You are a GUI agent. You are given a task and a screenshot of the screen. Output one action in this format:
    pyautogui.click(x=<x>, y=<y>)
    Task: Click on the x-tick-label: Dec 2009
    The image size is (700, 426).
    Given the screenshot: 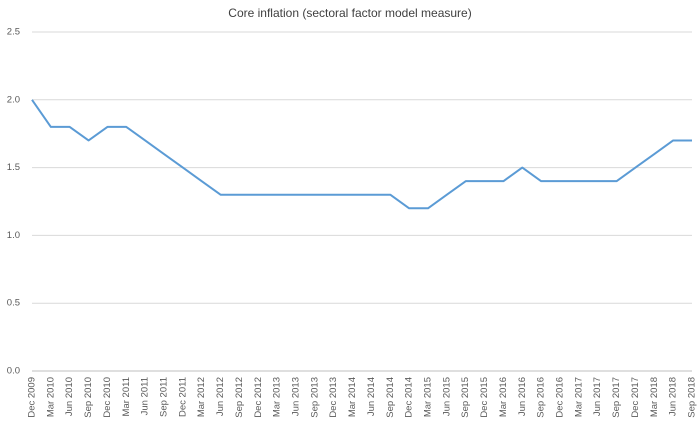 What is the action you would take?
    pyautogui.click(x=32, y=397)
    